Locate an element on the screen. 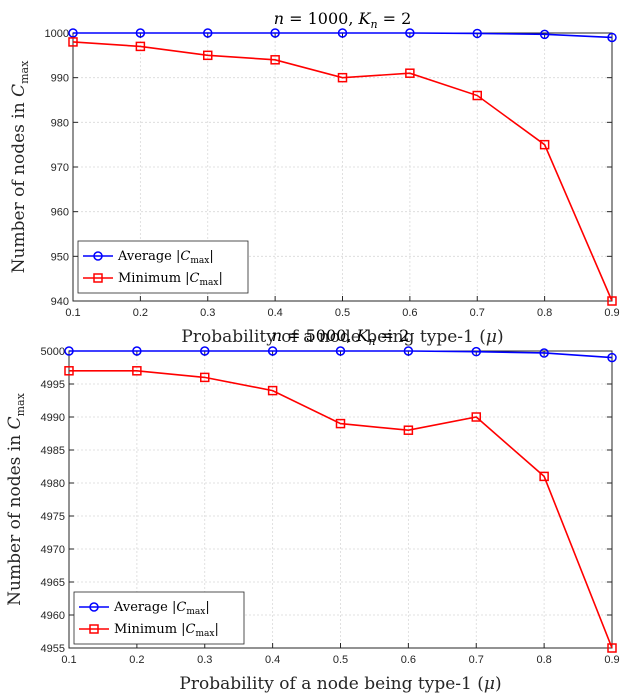  y-tick-label: 940 is located at coordinates (60, 302).